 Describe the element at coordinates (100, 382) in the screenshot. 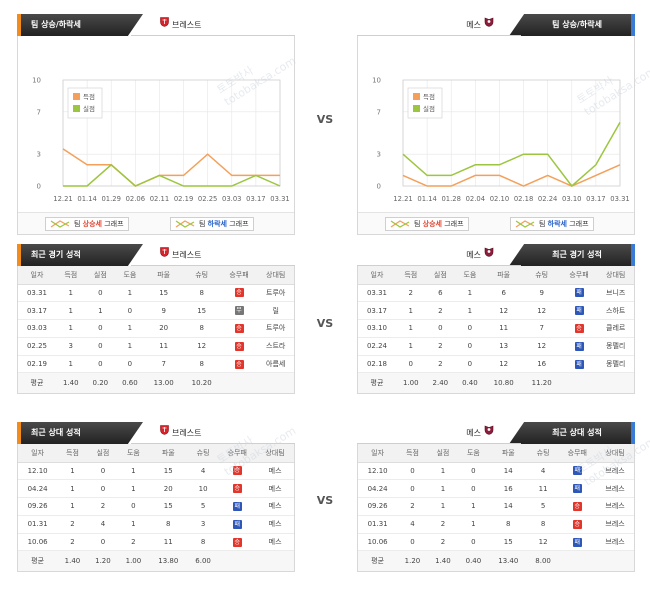

I see `average-cell: 0.20` at that location.